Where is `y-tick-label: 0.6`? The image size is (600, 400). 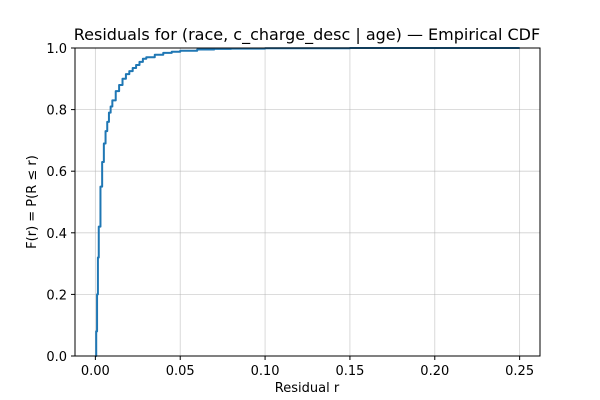 y-tick-label: 0.6 is located at coordinates (56, 172).